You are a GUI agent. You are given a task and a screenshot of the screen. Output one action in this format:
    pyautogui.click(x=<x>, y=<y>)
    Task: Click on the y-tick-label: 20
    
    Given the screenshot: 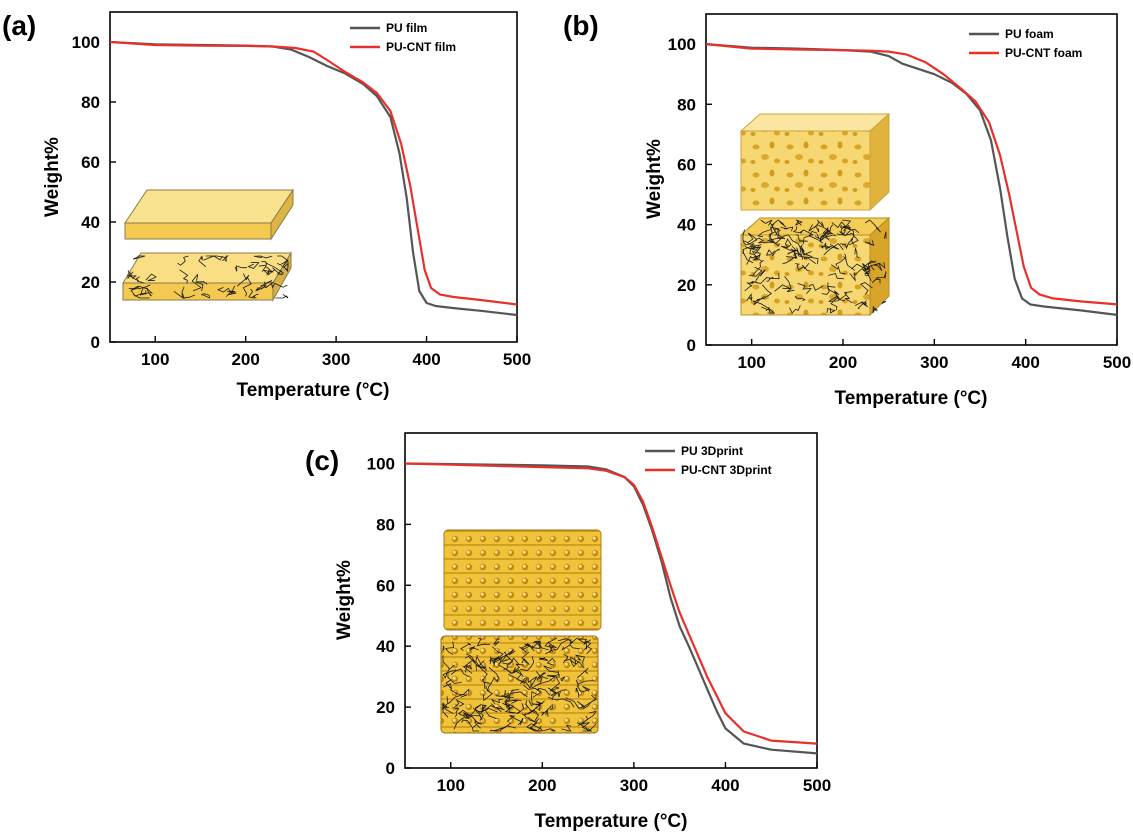 What is the action you would take?
    pyautogui.click(x=385, y=707)
    